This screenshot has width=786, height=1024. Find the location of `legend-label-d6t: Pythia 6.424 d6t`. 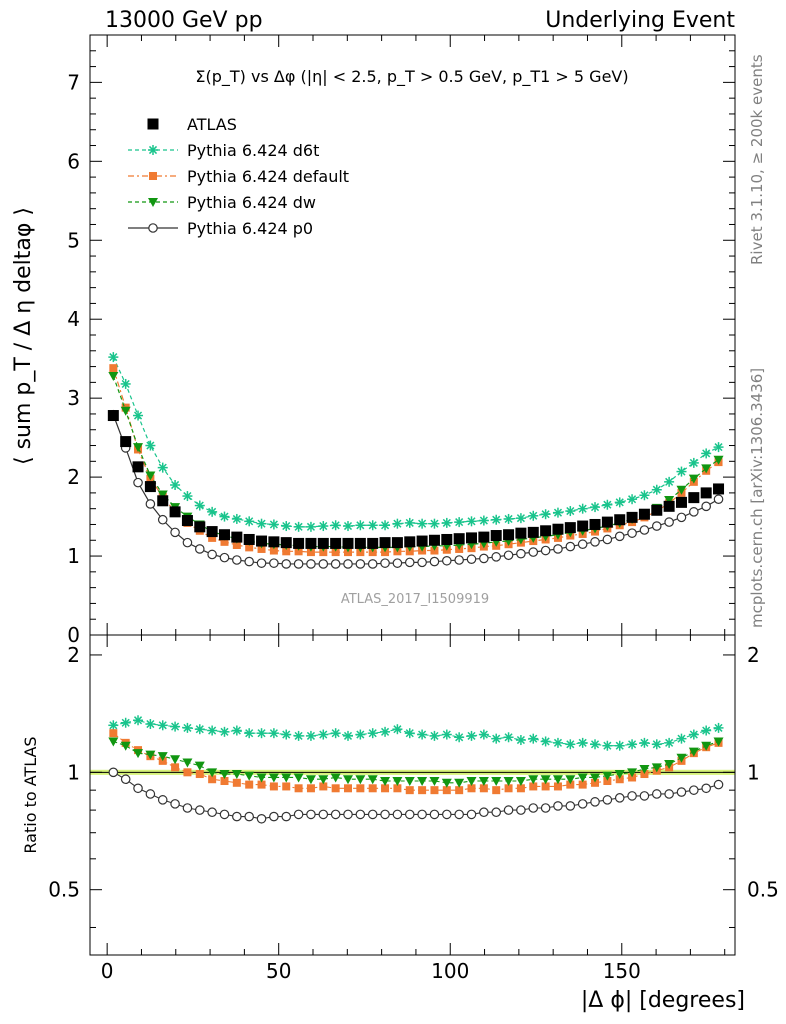

legend-label-d6t: Pythia 6.424 d6t is located at coordinates (253, 150).